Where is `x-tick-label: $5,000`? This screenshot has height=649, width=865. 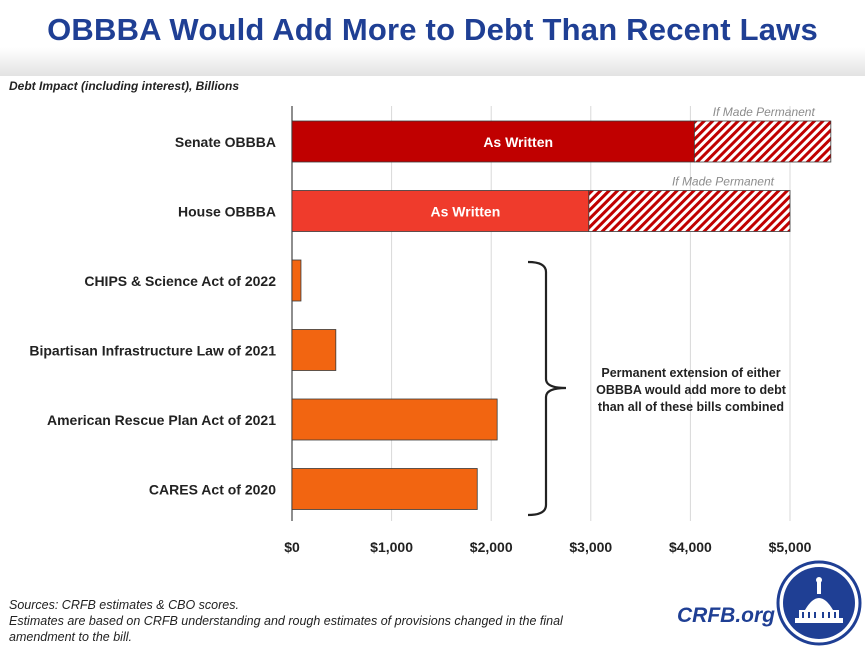
x-tick-label: $5,000 is located at coordinates (790, 547).